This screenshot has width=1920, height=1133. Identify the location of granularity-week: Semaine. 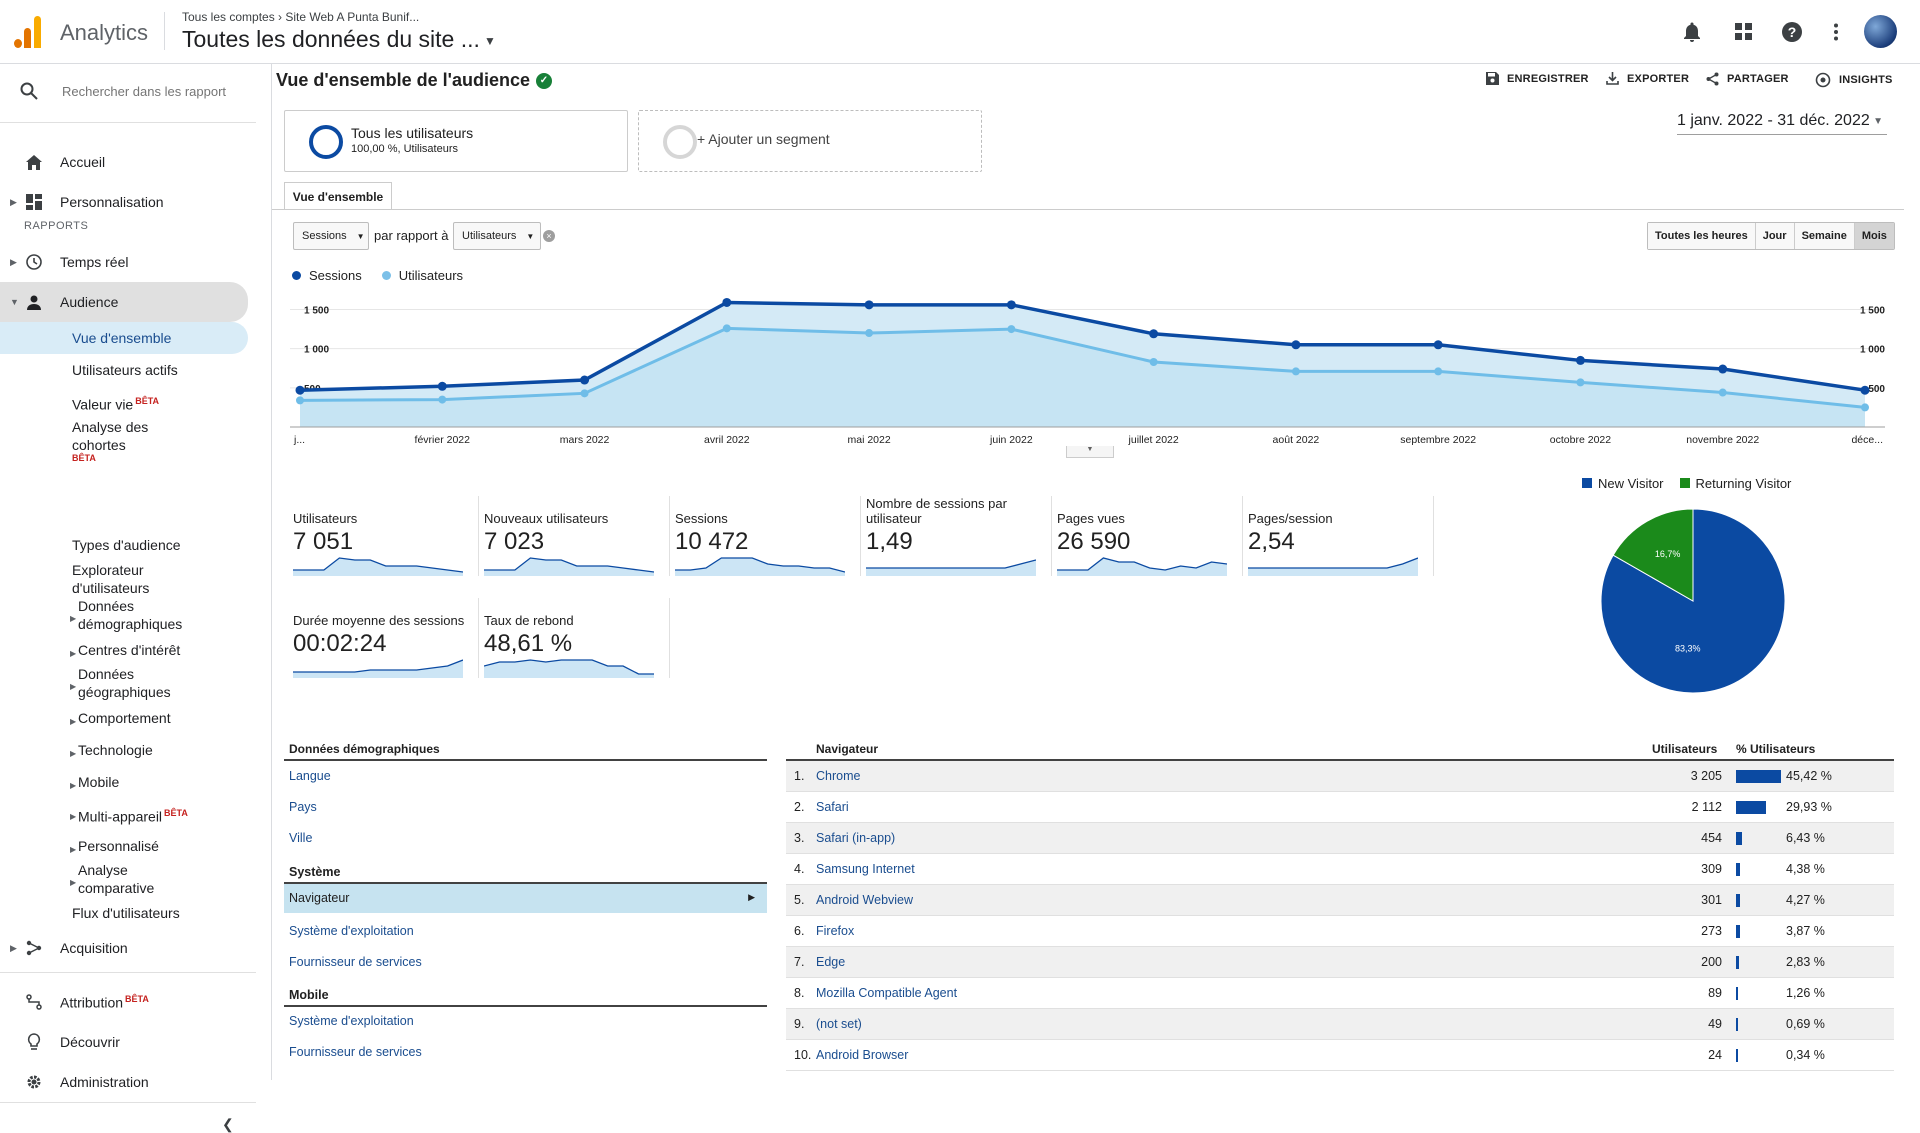
(1824, 236).